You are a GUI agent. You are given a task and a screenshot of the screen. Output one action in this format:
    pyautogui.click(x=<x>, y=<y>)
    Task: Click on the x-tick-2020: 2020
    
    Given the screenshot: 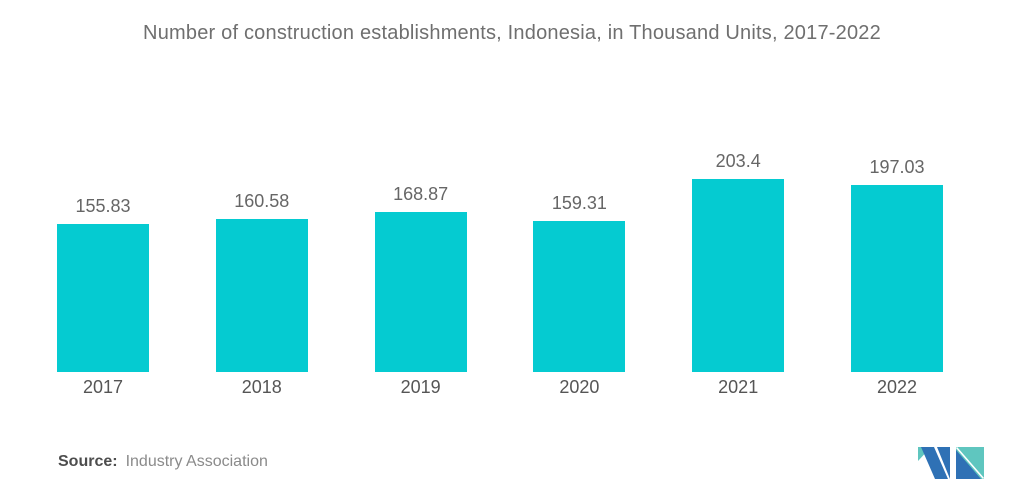 What is the action you would take?
    pyautogui.click(x=579, y=387)
    